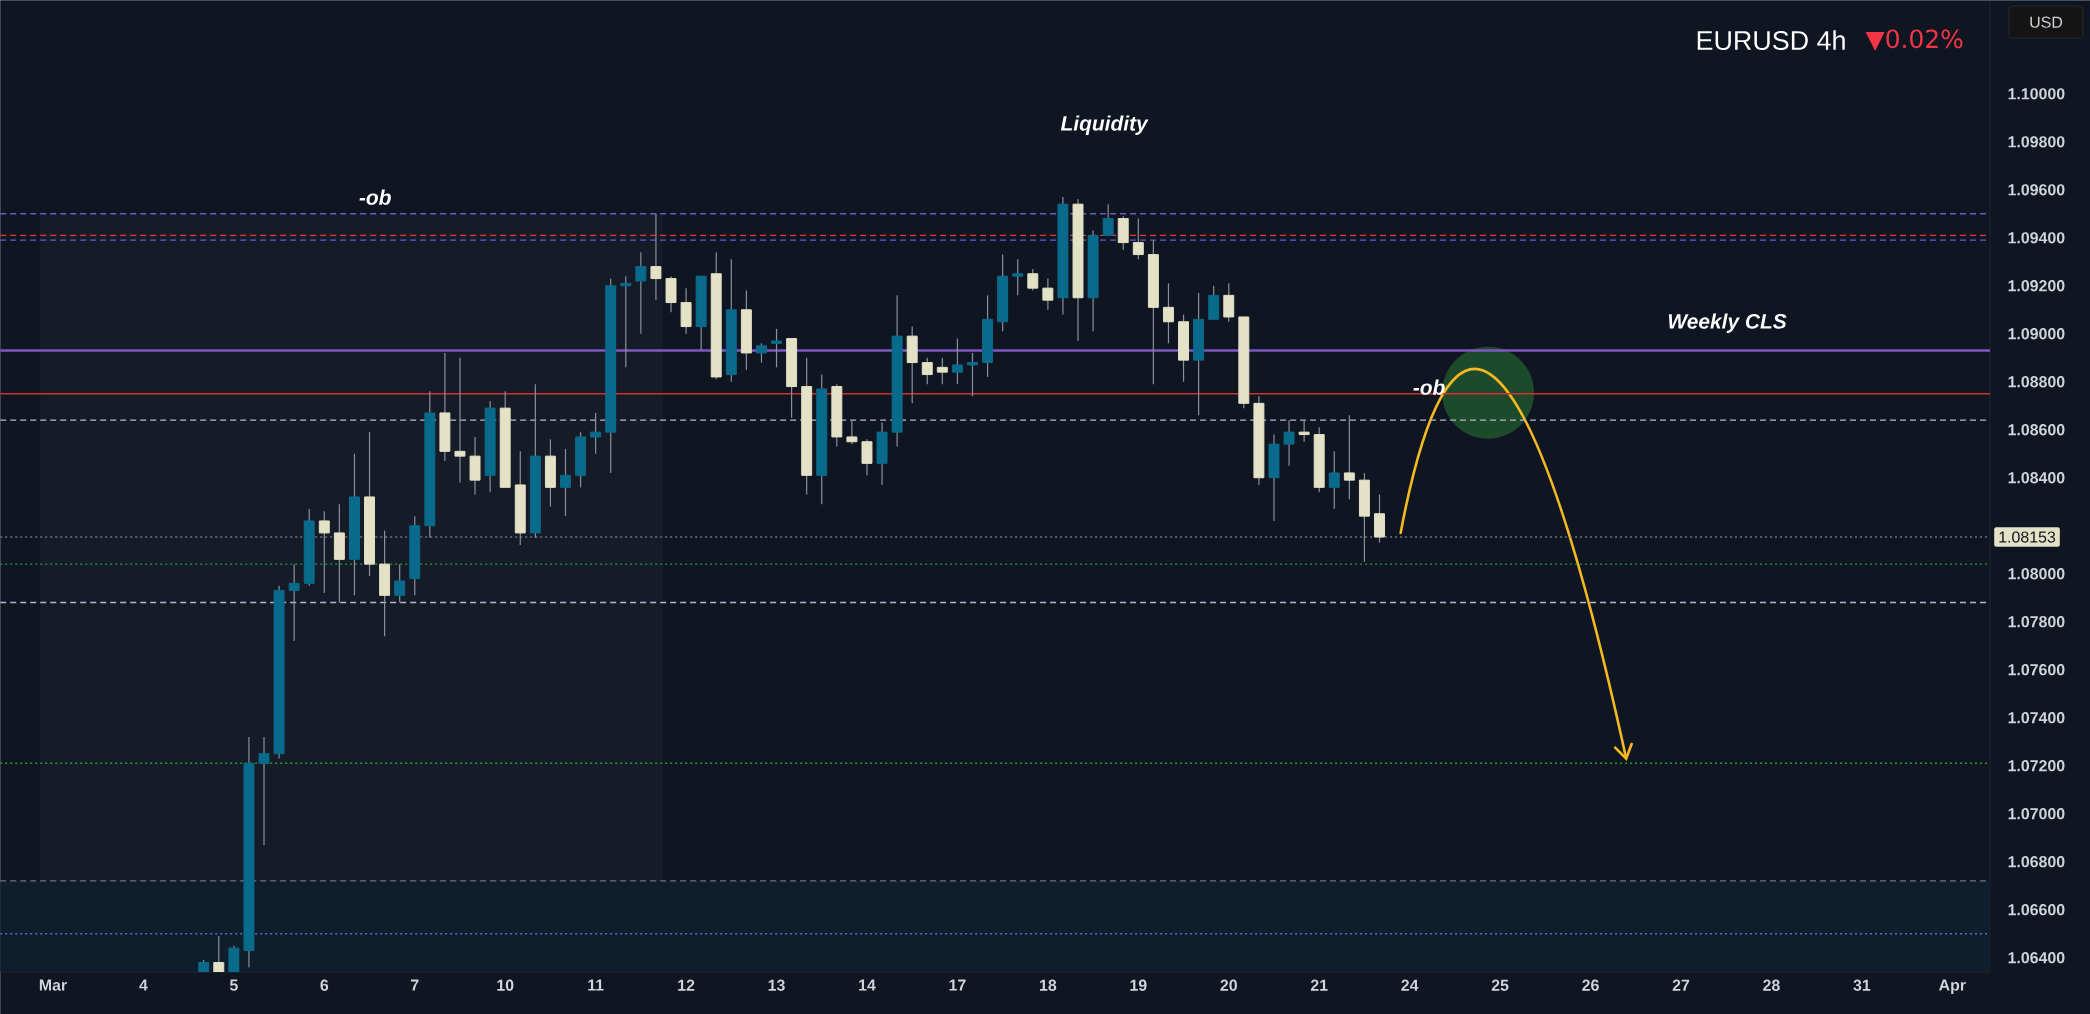 The width and height of the screenshot is (2090, 1014). What do you see at coordinates (1319, 985) in the screenshot?
I see `x-tick-label: 21` at bounding box center [1319, 985].